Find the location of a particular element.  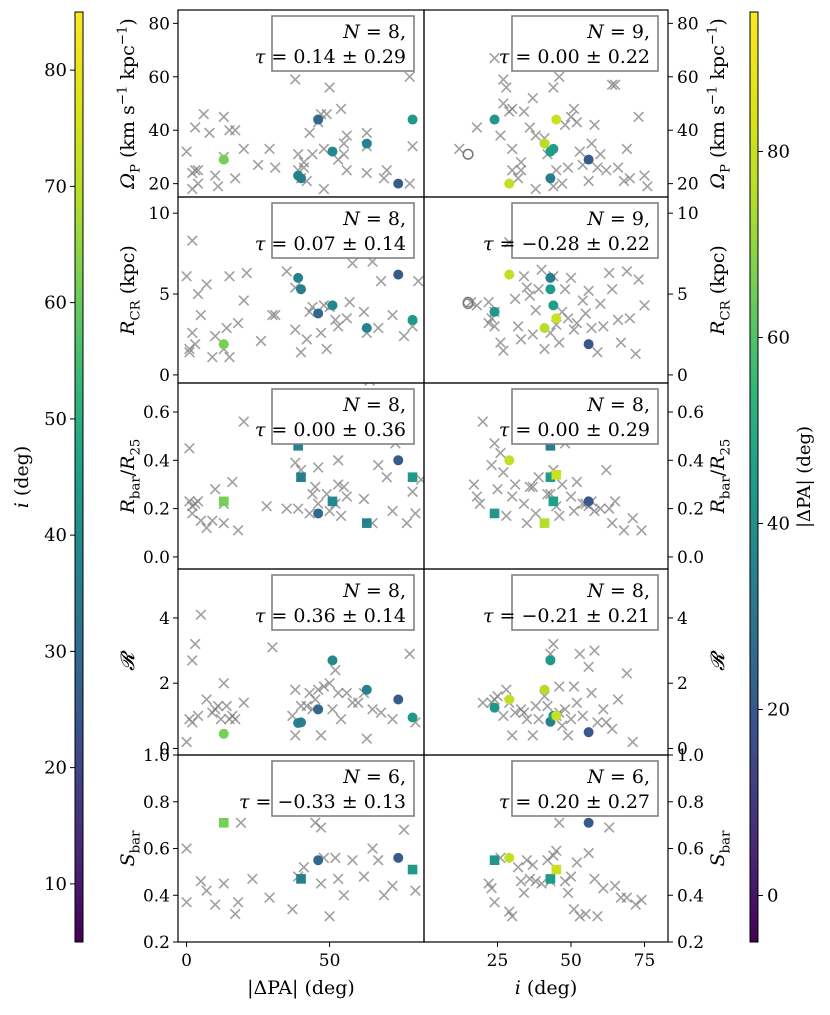

y-tick-label: 0 is located at coordinates (682, 749).